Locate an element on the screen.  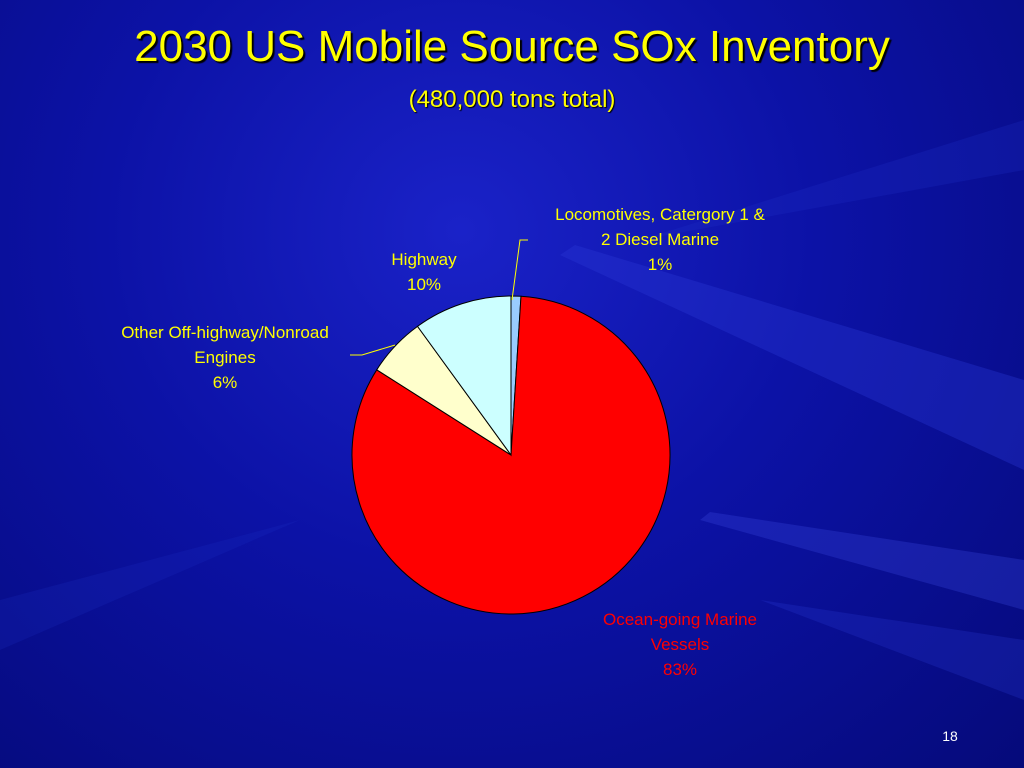
slice-percent: 6% is located at coordinates (225, 382).